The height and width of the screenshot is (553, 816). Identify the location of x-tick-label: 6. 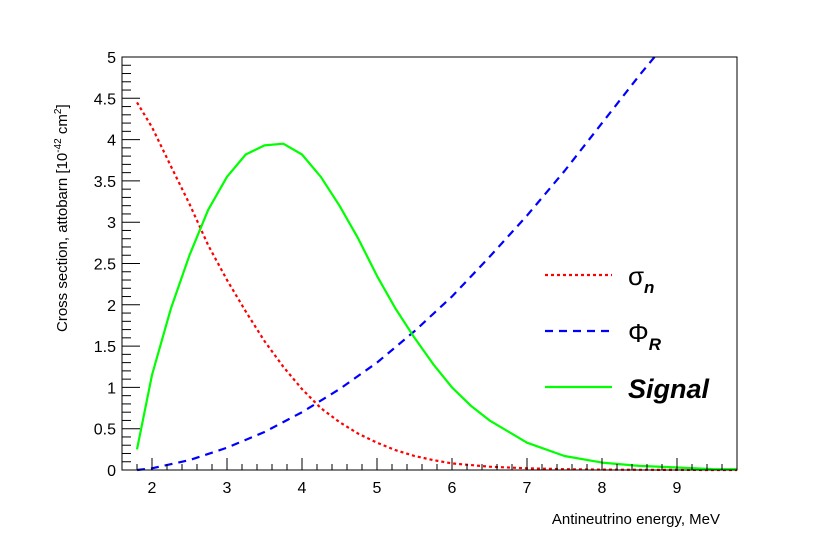
(452, 488).